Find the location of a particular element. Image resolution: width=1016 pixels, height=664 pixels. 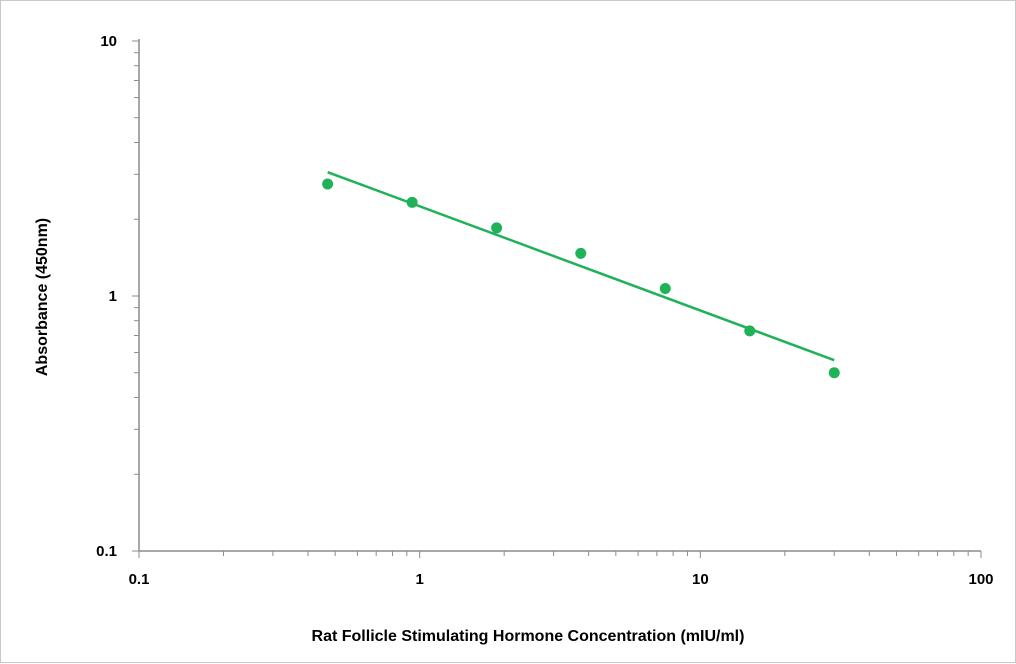

y-axis-label: Absorbance (450nm) is located at coordinates (42, 297).